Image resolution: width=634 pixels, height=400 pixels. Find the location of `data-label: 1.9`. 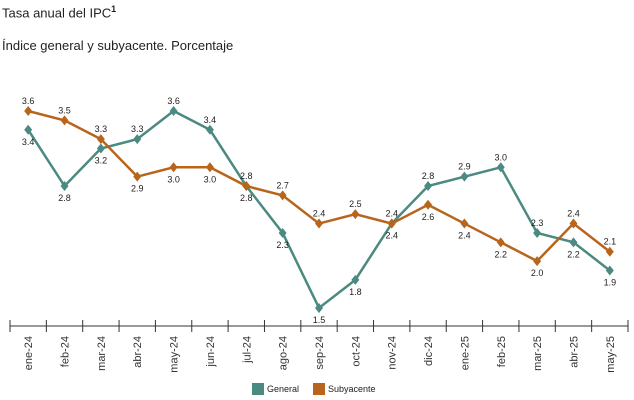

data-label: 1.9 is located at coordinates (610, 282).